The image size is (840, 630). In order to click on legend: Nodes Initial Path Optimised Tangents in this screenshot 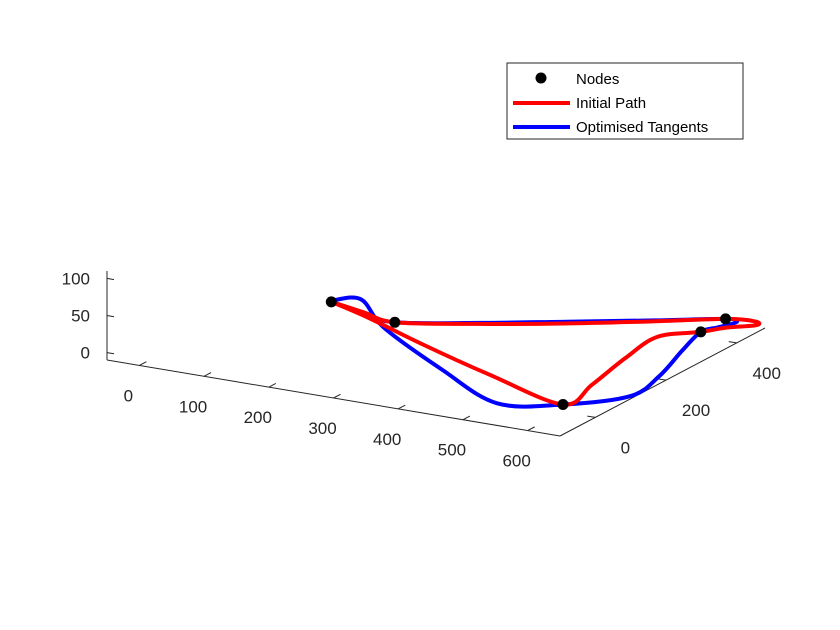, I will do `click(625, 101)`.